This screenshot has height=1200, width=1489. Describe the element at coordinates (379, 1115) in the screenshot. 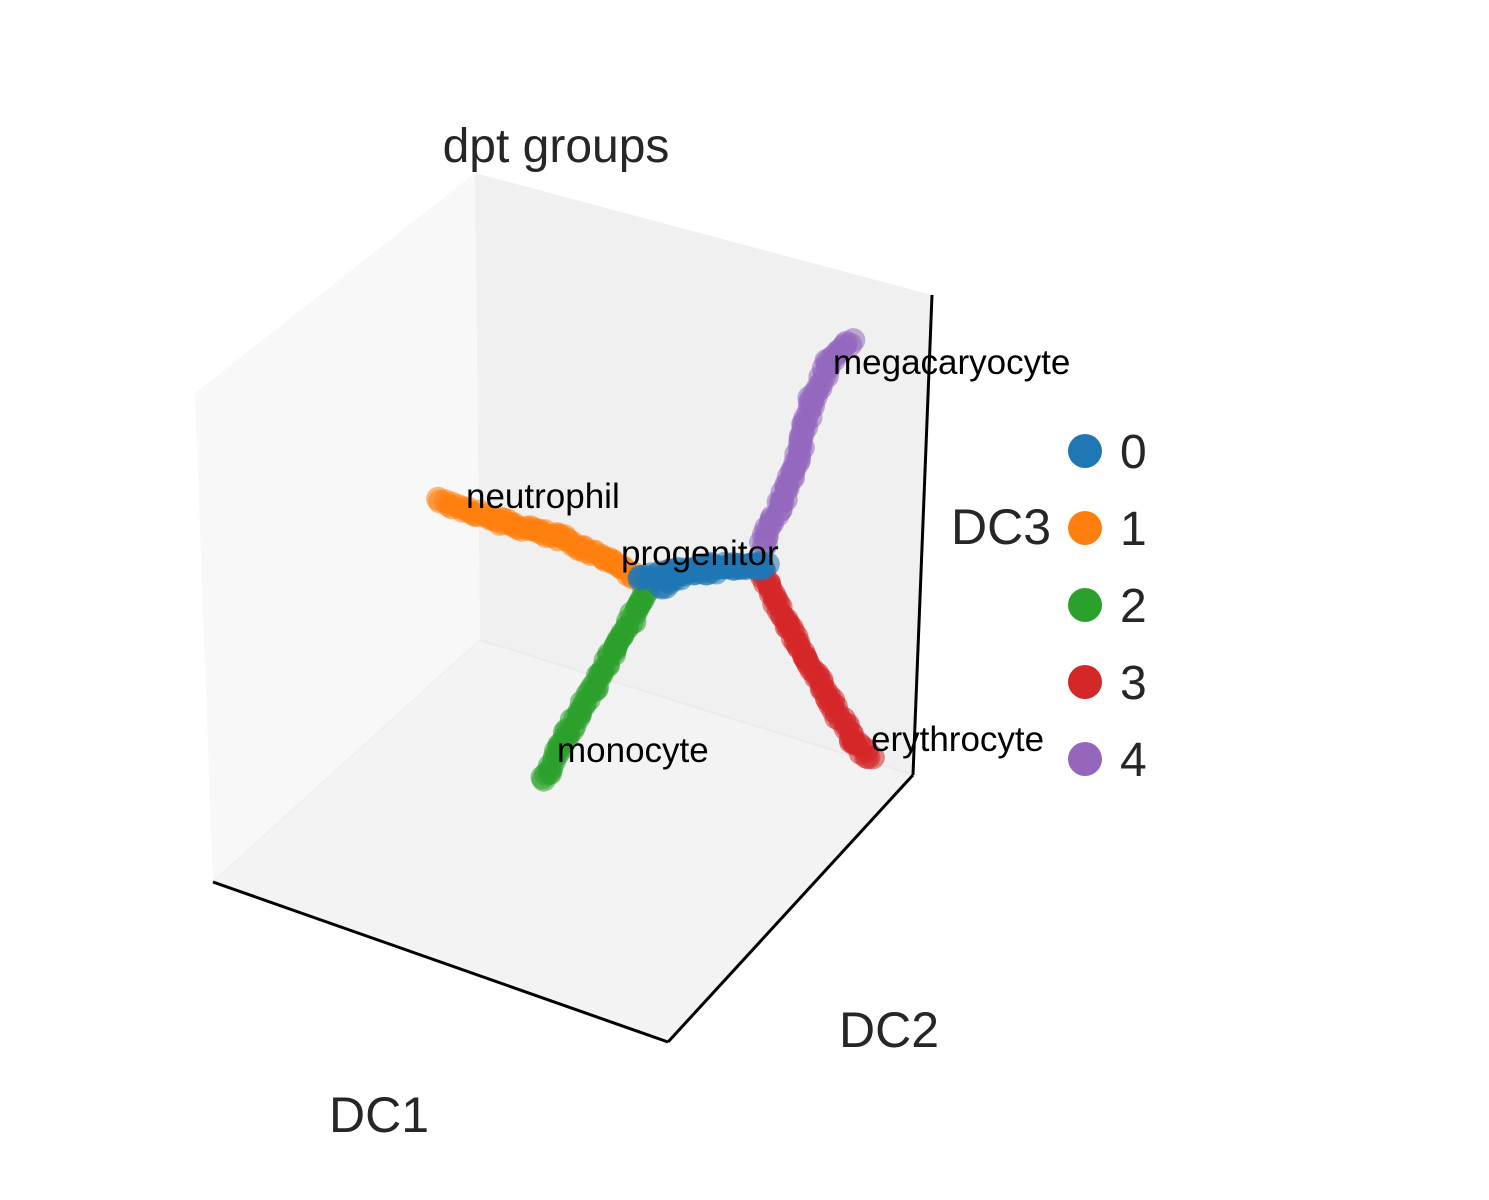

I see `dc1-axis-label: DC1` at that location.